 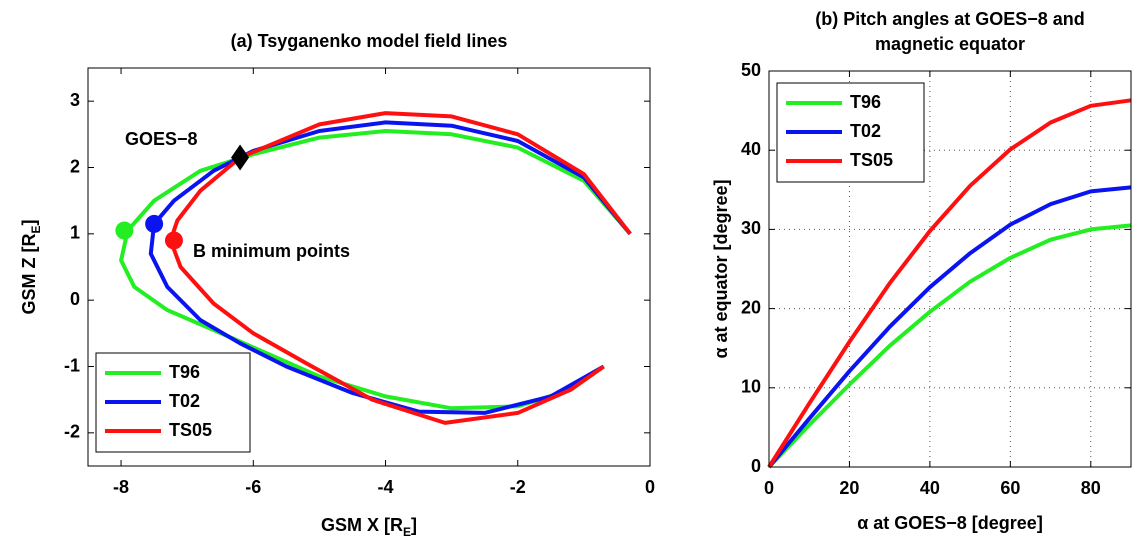 What do you see at coordinates (751, 70) in the screenshot?
I see `y-tick-label: 50` at bounding box center [751, 70].